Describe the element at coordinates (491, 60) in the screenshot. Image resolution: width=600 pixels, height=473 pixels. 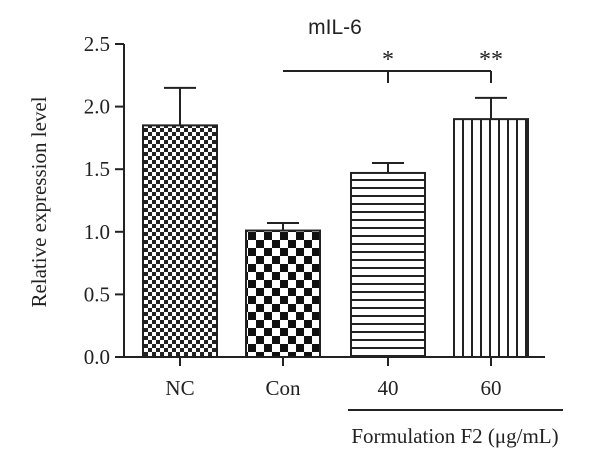
I see `significance-label: **` at that location.